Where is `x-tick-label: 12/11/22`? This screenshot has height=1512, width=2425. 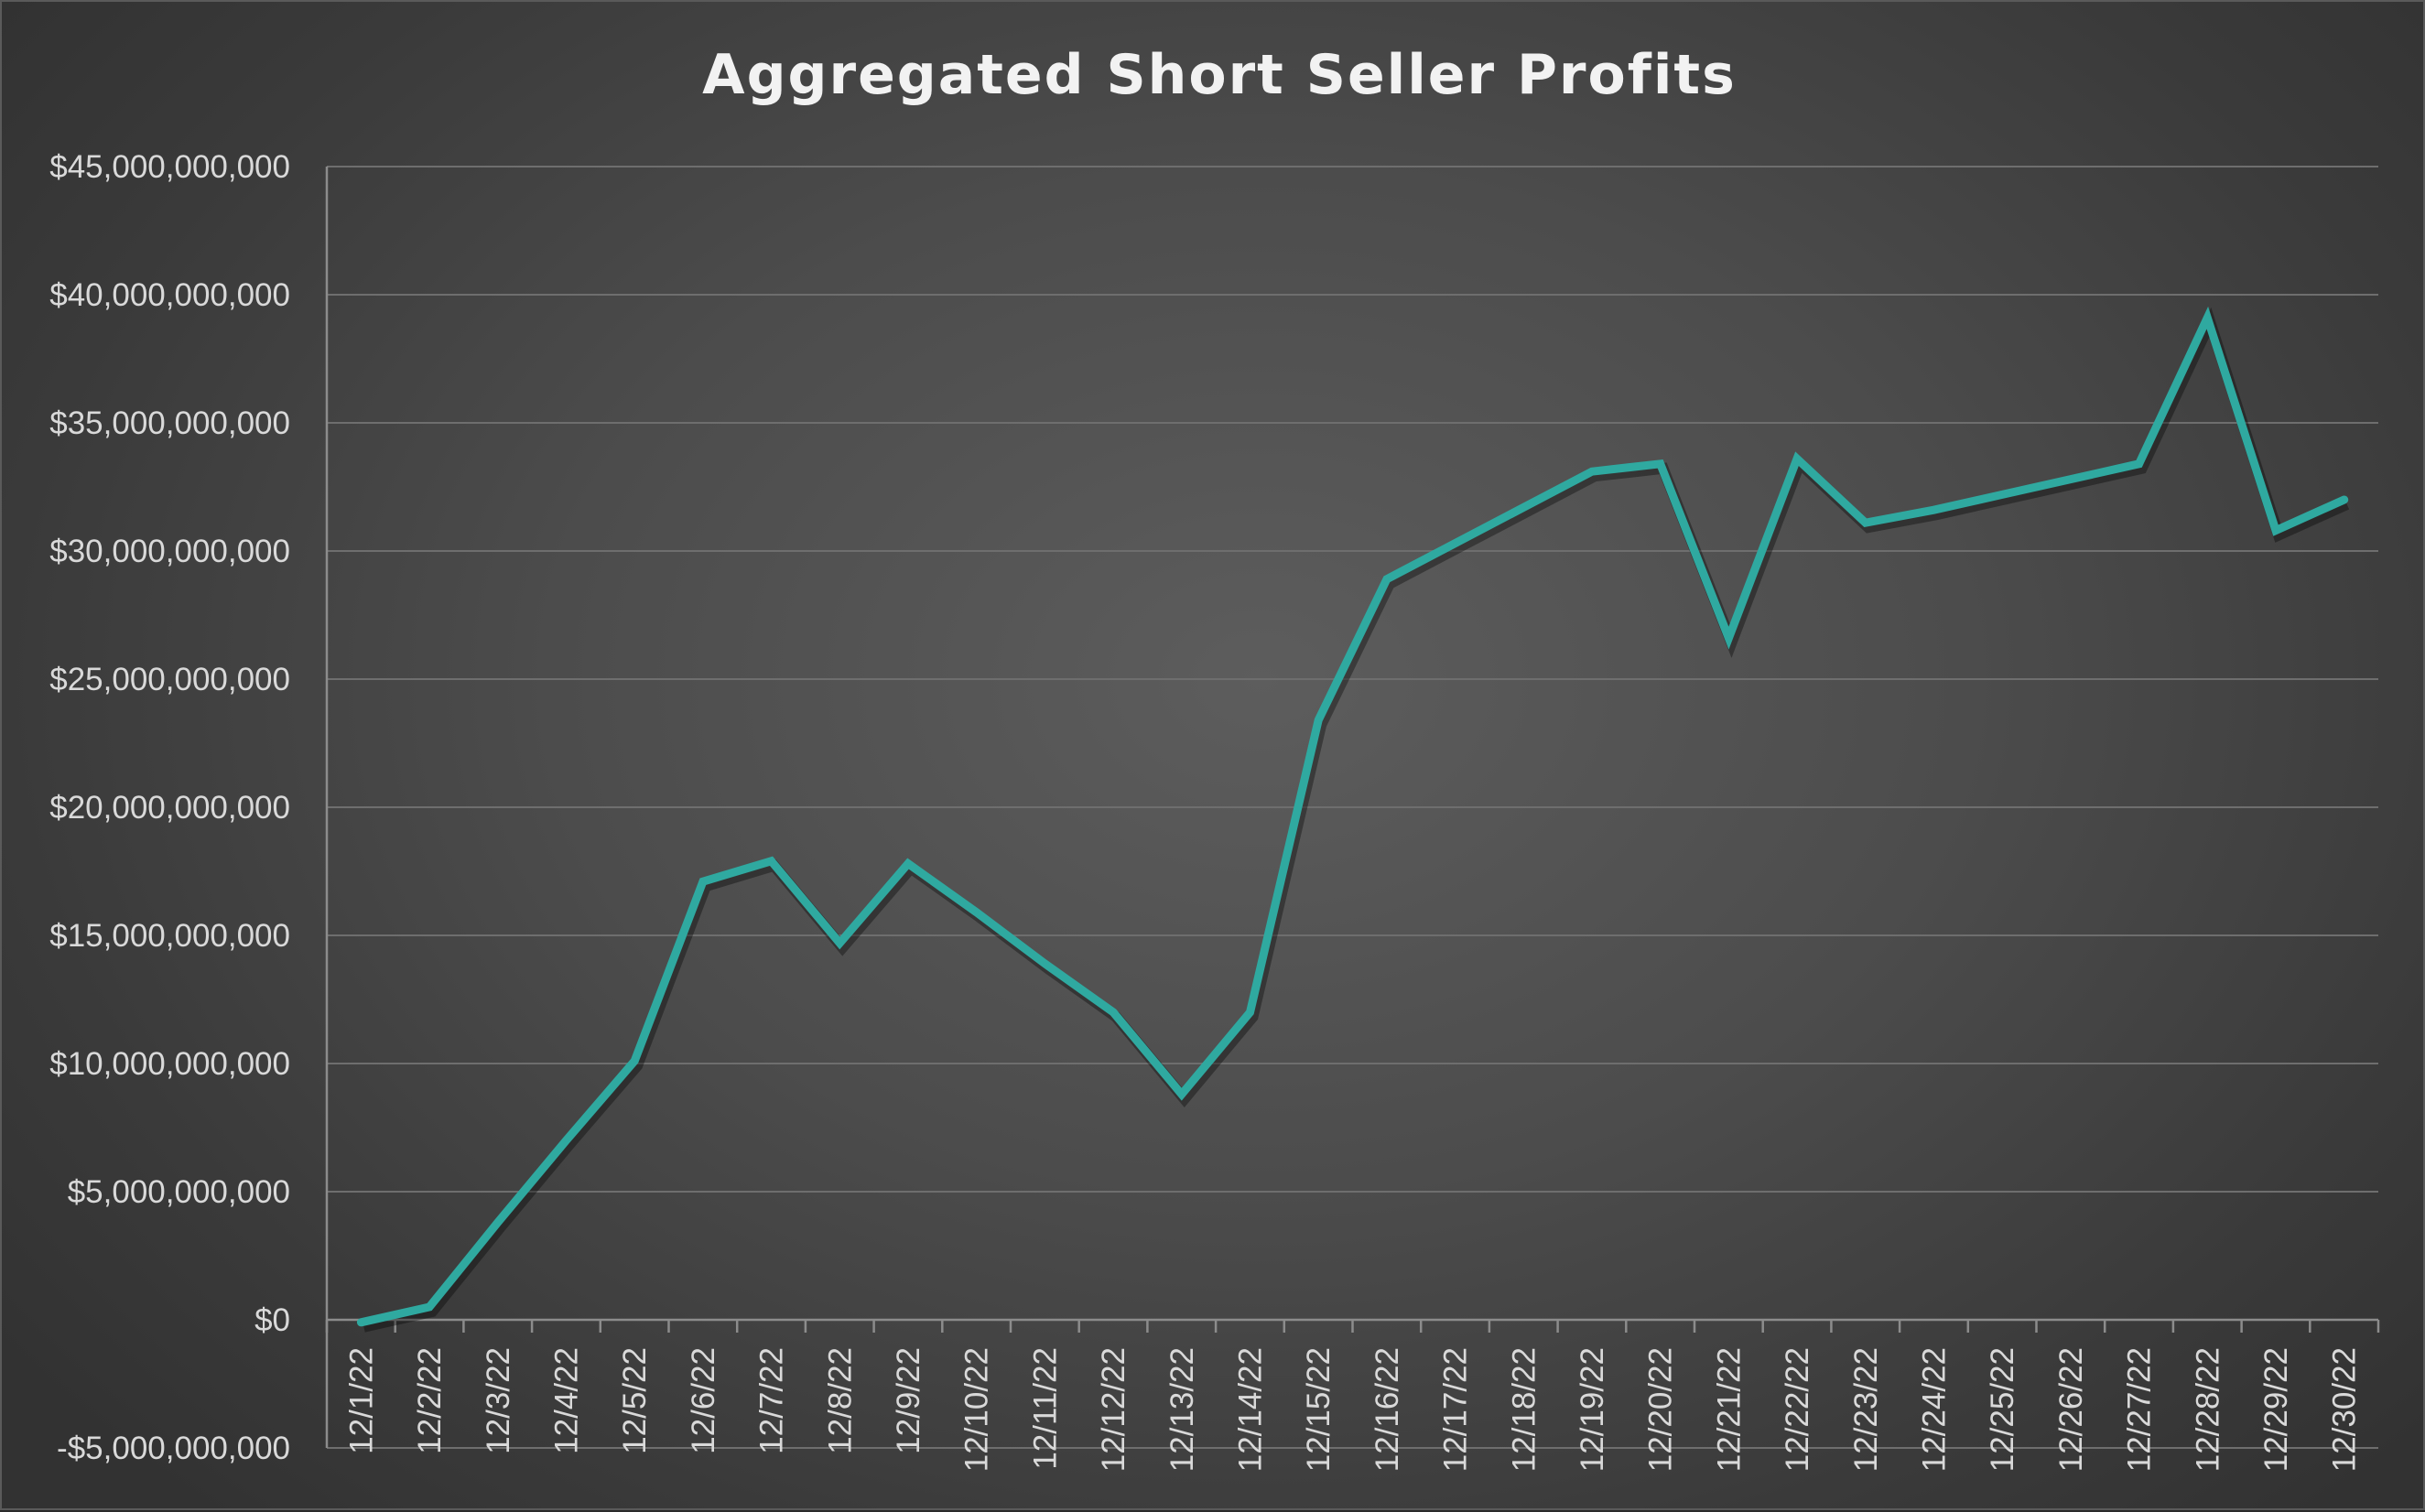
x-tick-label: 12/11/22 is located at coordinates (1045, 1408).